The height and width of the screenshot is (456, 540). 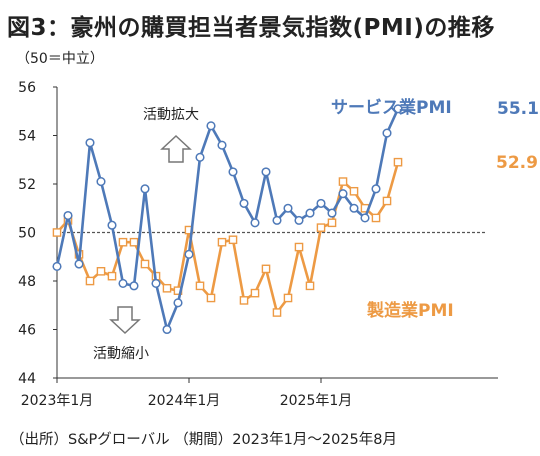 What do you see at coordinates (251, 28) in the screenshot?
I see `chart-title: 図3：豪州の購買担当者景気指数(PMI)の推移` at bounding box center [251, 28].